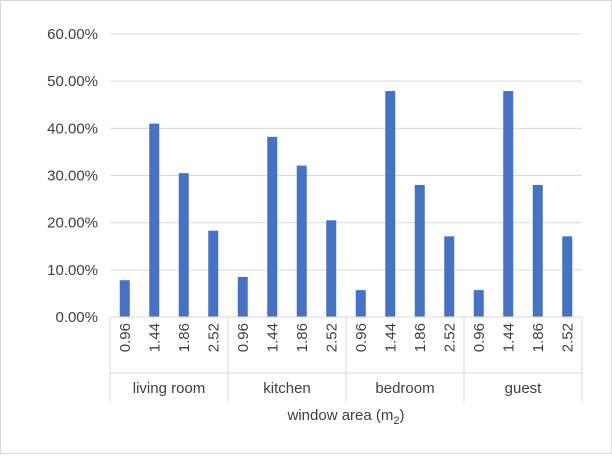 Image resolution: width=612 pixels, height=458 pixels. What do you see at coordinates (72, 270) in the screenshot?
I see `y-tick-label: 10.00%` at bounding box center [72, 270].